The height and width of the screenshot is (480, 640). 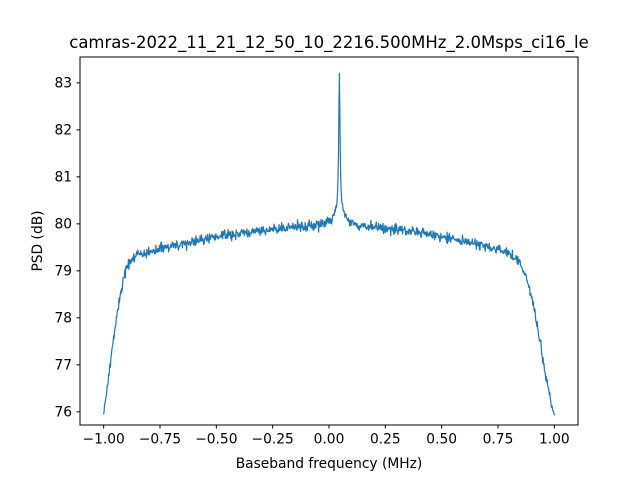 I want to click on y-tick-label: 83, so click(x=63, y=84).